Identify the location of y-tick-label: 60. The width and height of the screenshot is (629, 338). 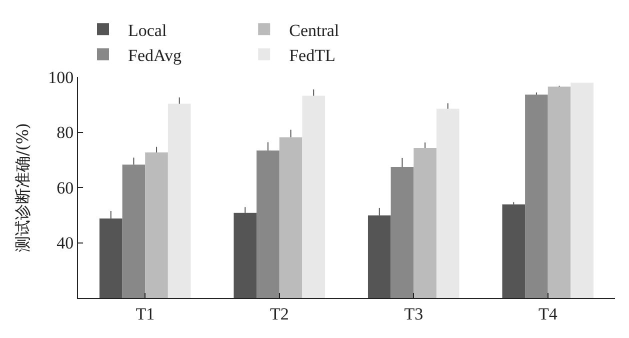
(65, 188).